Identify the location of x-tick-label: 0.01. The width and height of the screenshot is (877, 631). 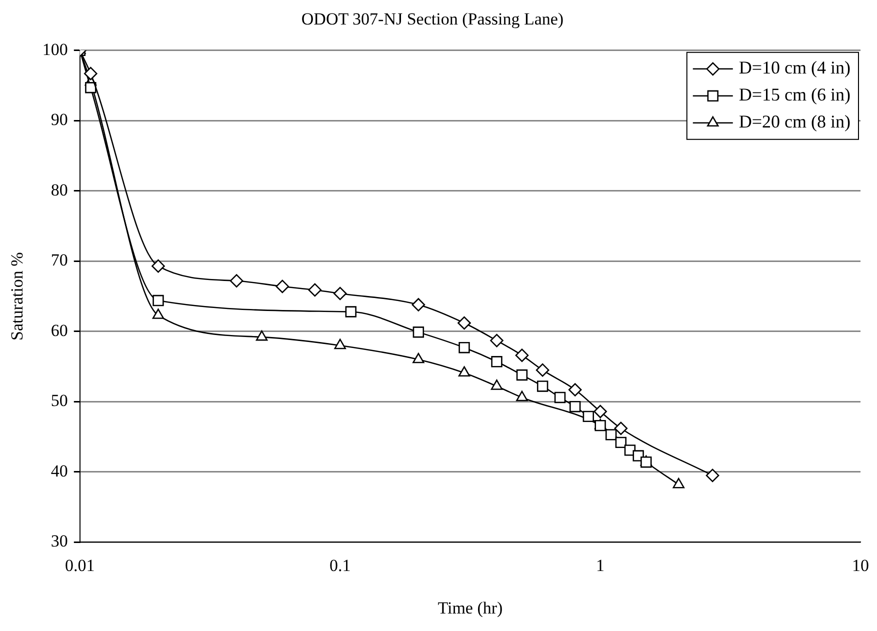
(80, 565).